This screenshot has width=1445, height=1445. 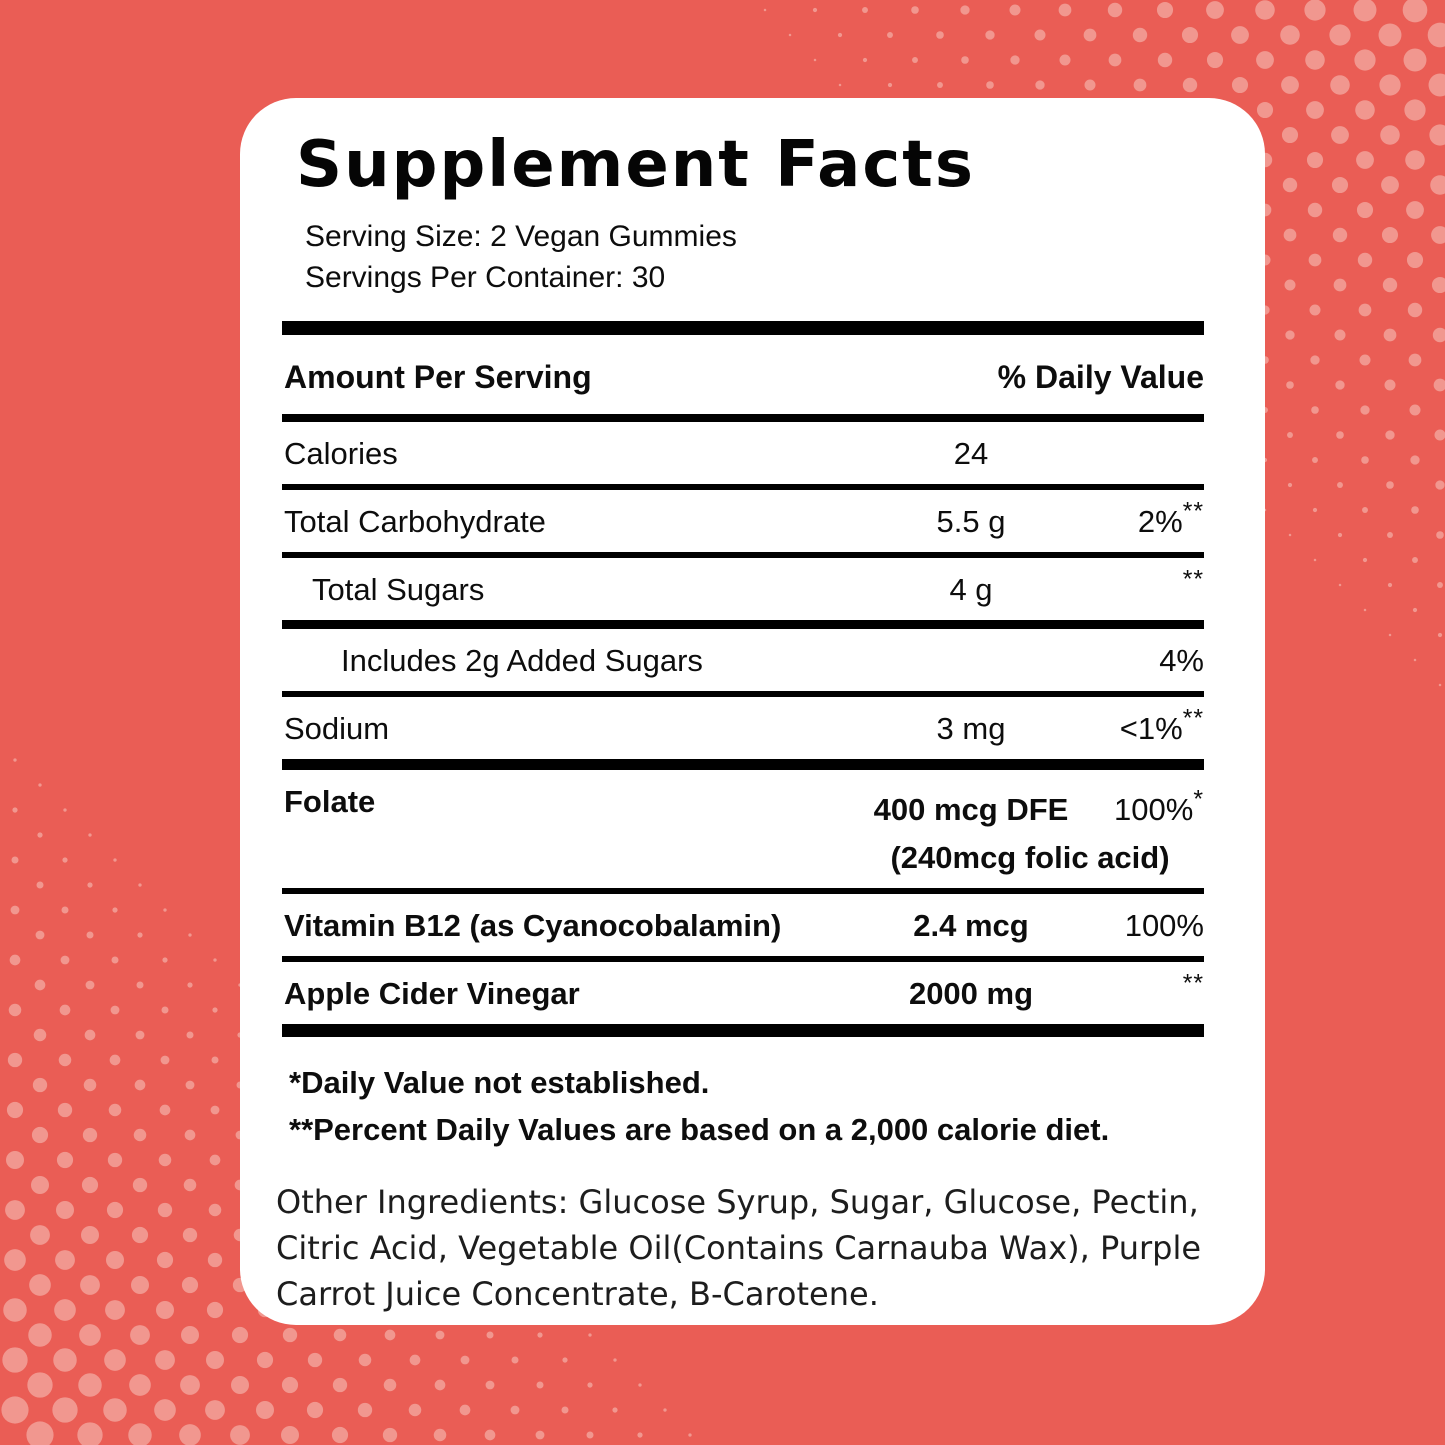 I want to click on serving-size-text: Serving Size: 2 Vegan Gummies, so click(x=521, y=236).